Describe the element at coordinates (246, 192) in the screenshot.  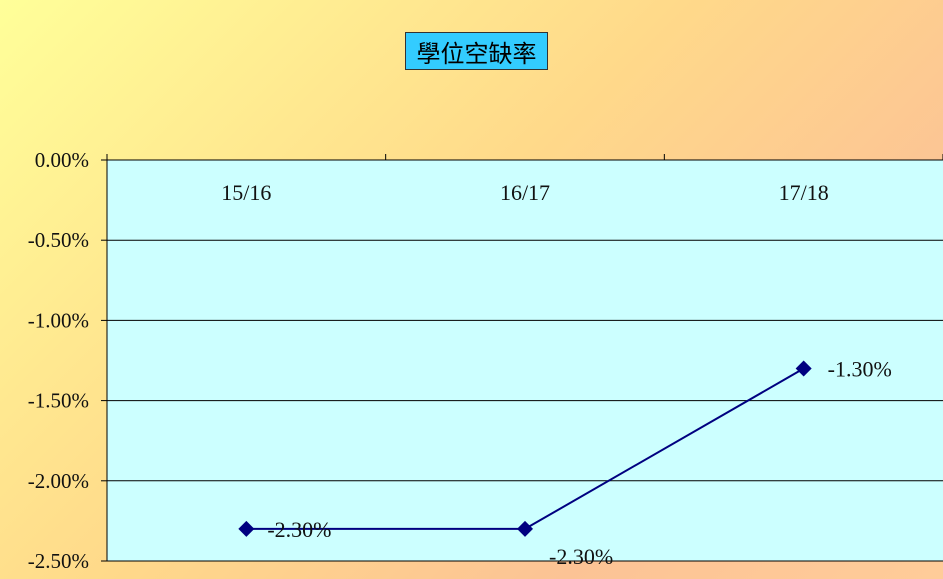
I see `x-tick-label: 15/16` at that location.